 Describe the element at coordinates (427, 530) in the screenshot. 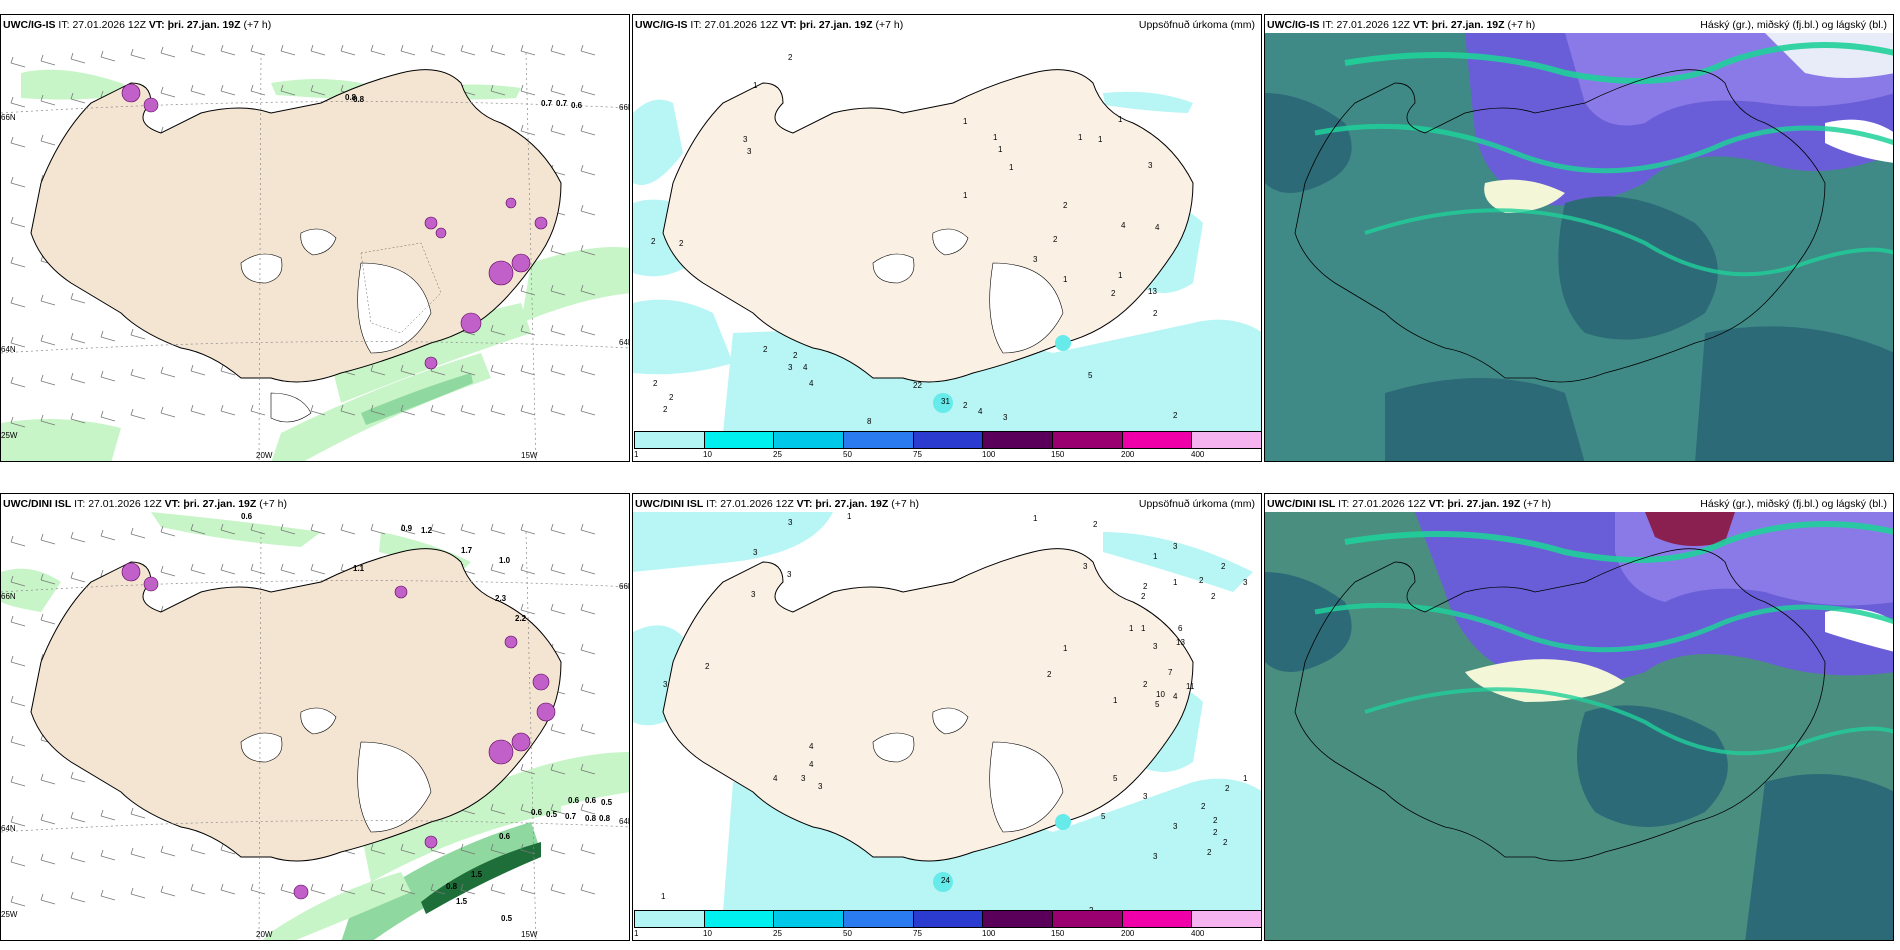

I see `value-label: 1.2` at that location.